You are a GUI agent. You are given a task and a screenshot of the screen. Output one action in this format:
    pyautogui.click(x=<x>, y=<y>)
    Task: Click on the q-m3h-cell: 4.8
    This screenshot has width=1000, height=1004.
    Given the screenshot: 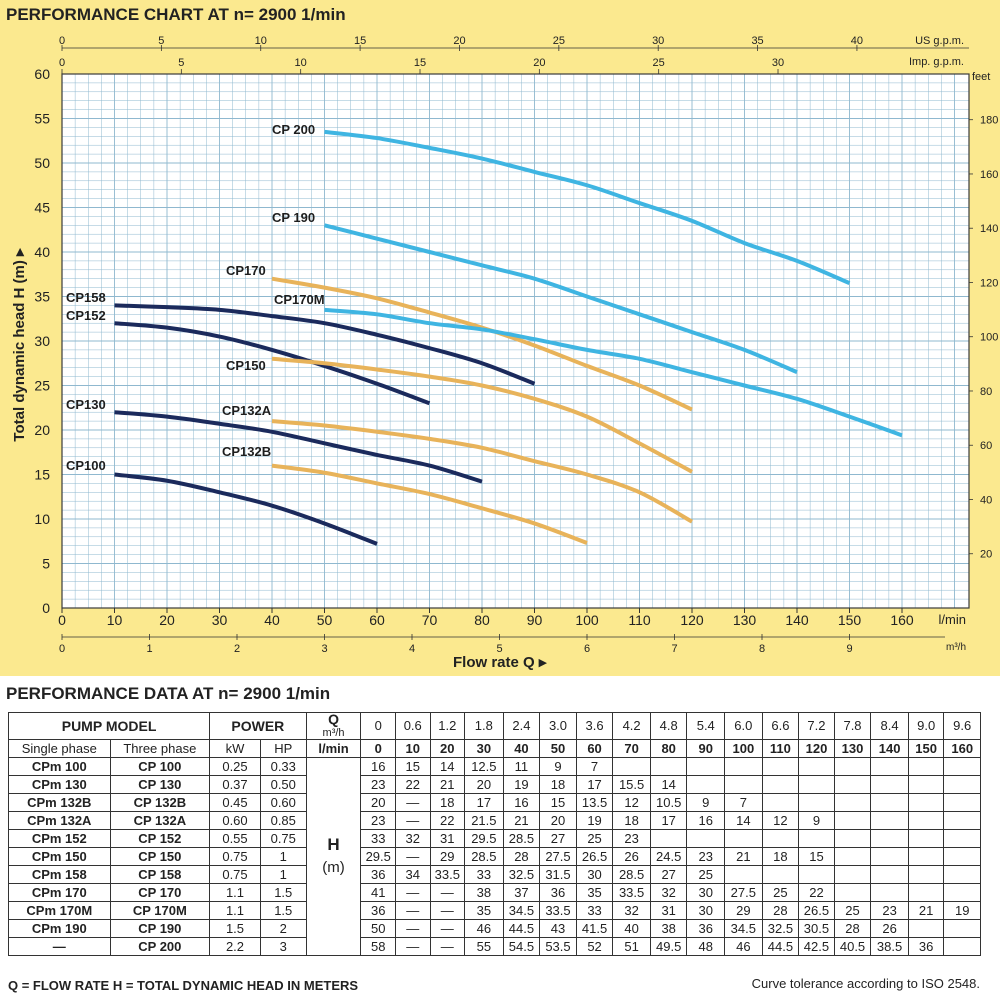 What is the action you would take?
    pyautogui.click(x=668, y=726)
    